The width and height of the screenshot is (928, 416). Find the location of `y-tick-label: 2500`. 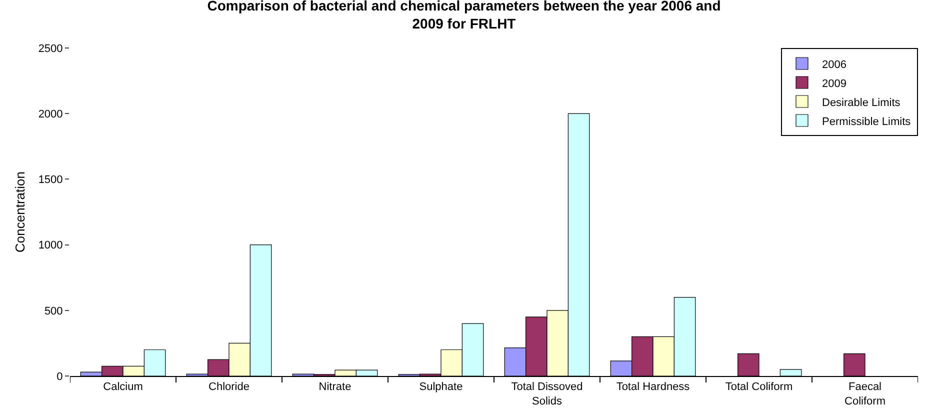

y-tick-label: 2500 is located at coordinates (50, 48).